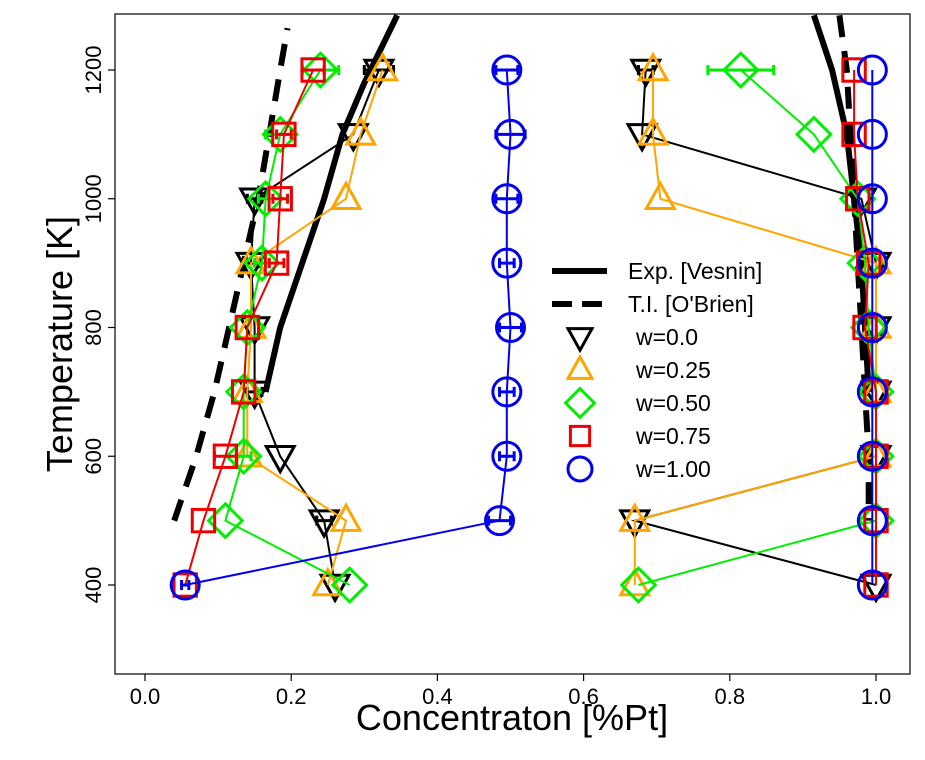 The image size is (925, 760). What do you see at coordinates (673, 436) in the screenshot?
I see `legend-label: w=0.75` at bounding box center [673, 436].